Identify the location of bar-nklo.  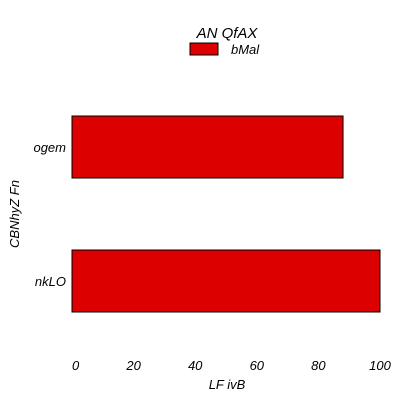
(226, 281).